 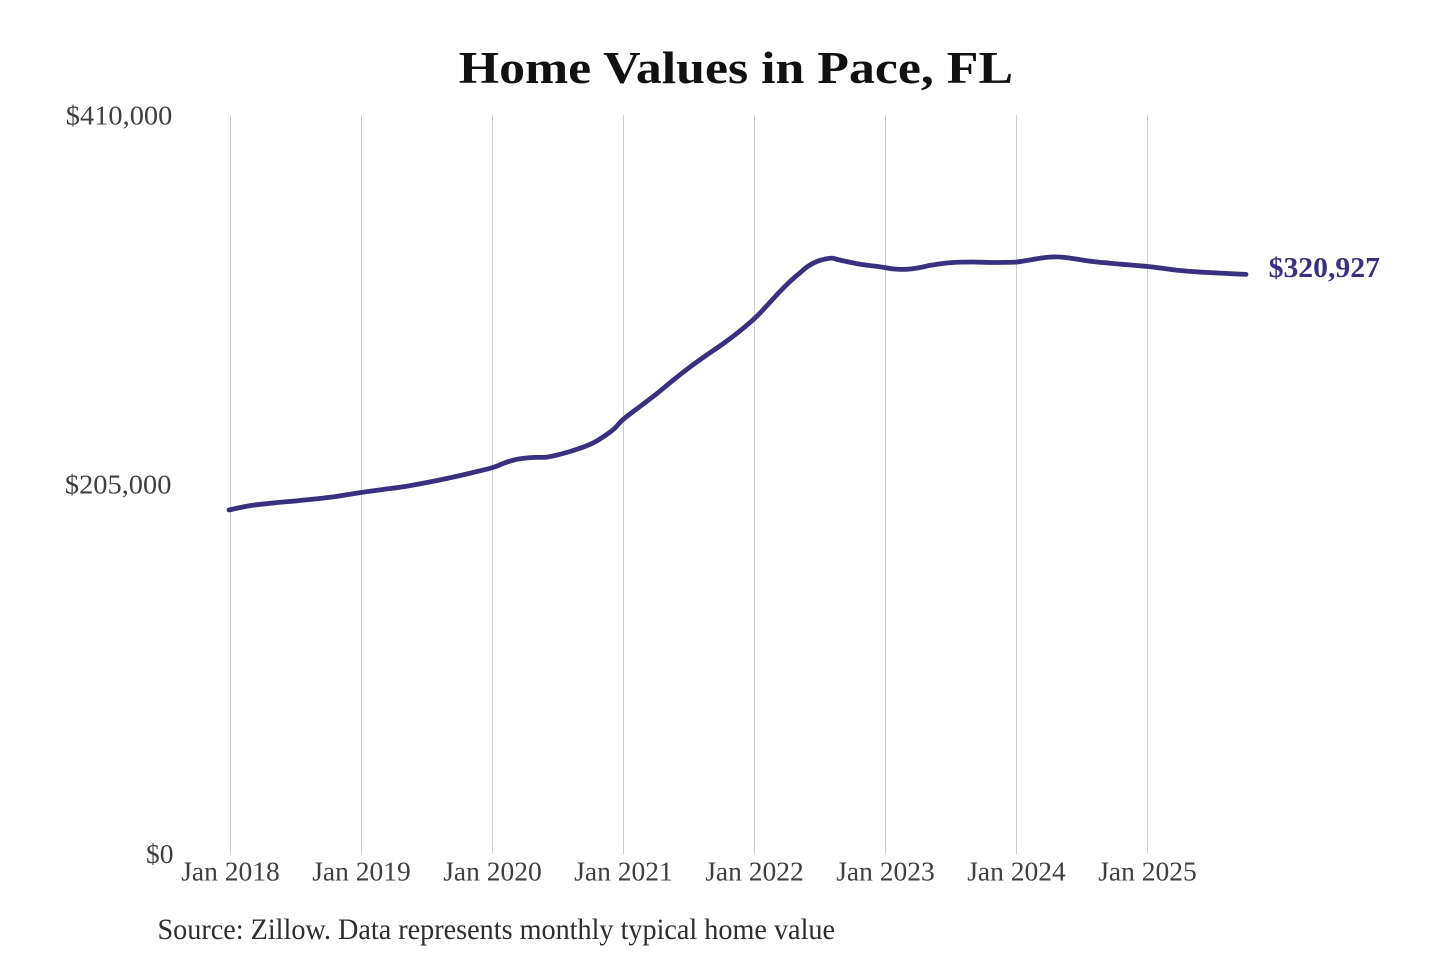 What do you see at coordinates (492, 871) in the screenshot?
I see `svg-text: Jan 2020` at bounding box center [492, 871].